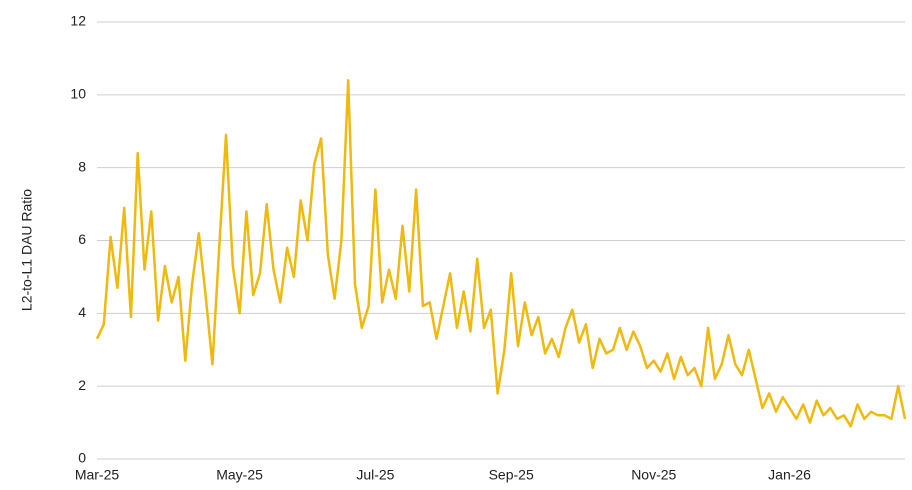  I want to click on y-tick-label: 2, so click(82, 385).